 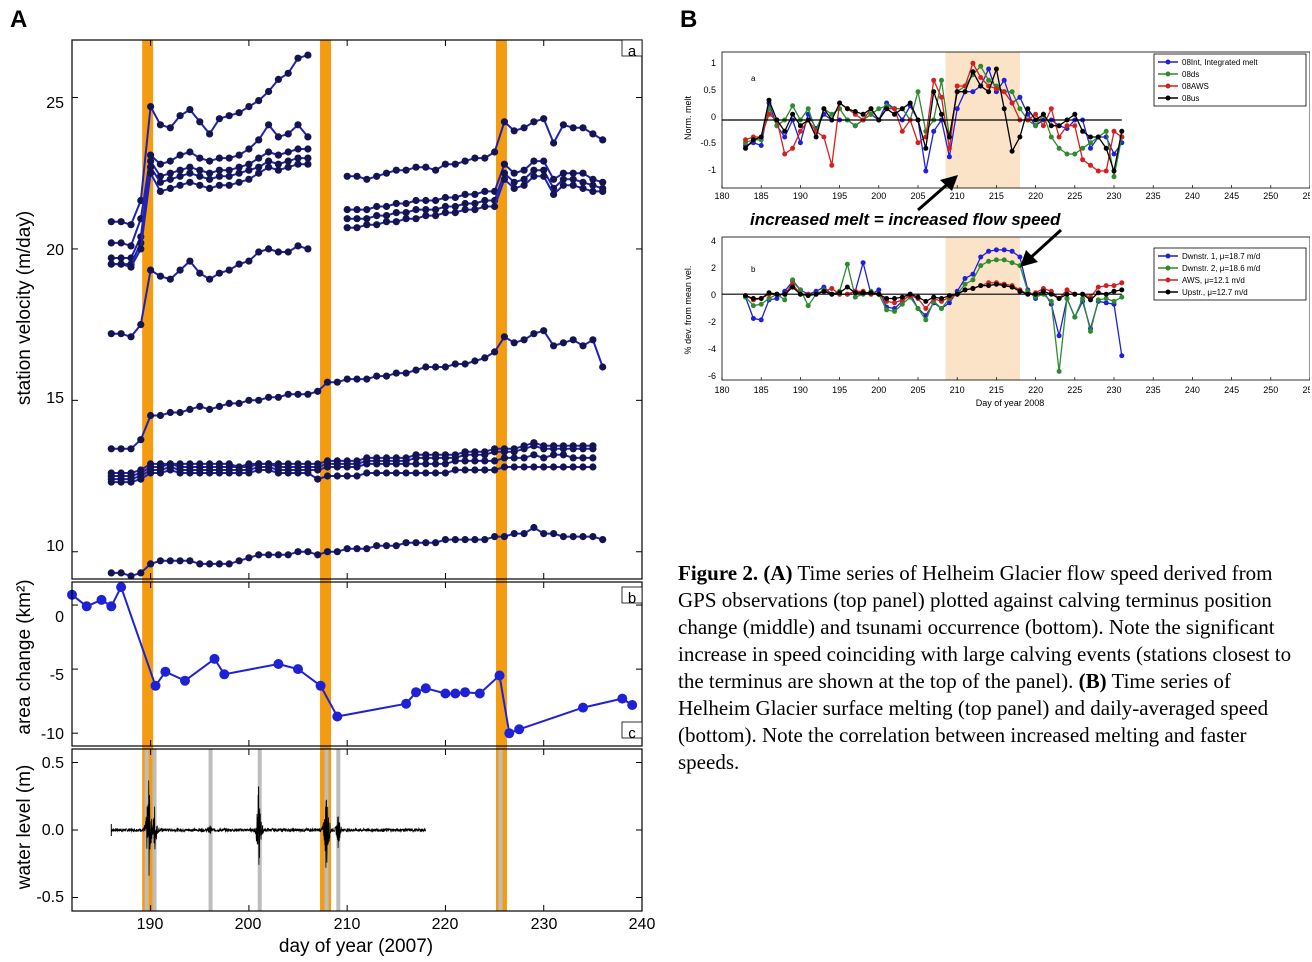 I want to click on panel-frame-b, so click(x=357, y=664).